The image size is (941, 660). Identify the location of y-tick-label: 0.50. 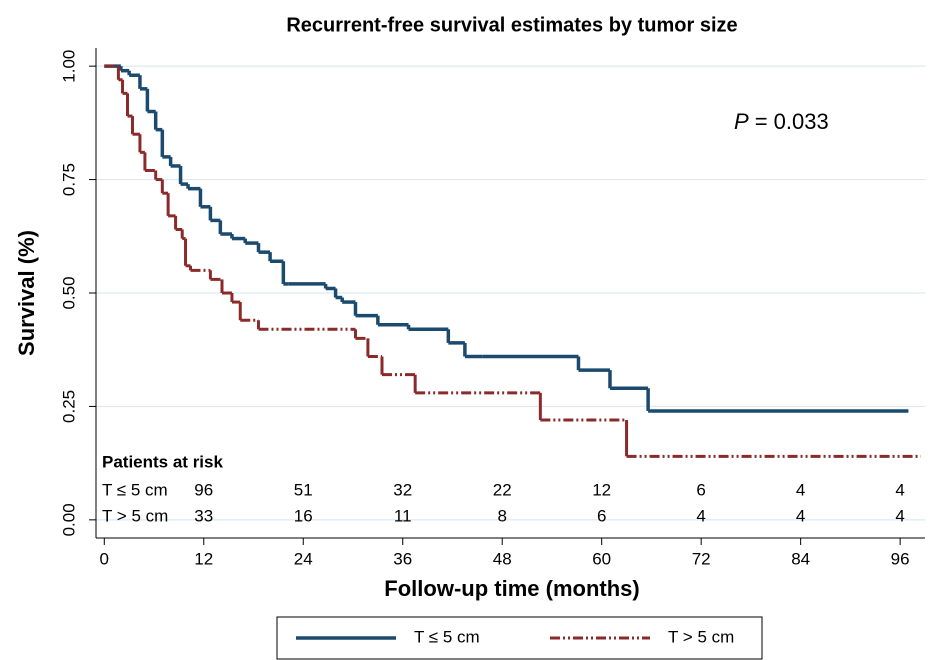
(68, 292).